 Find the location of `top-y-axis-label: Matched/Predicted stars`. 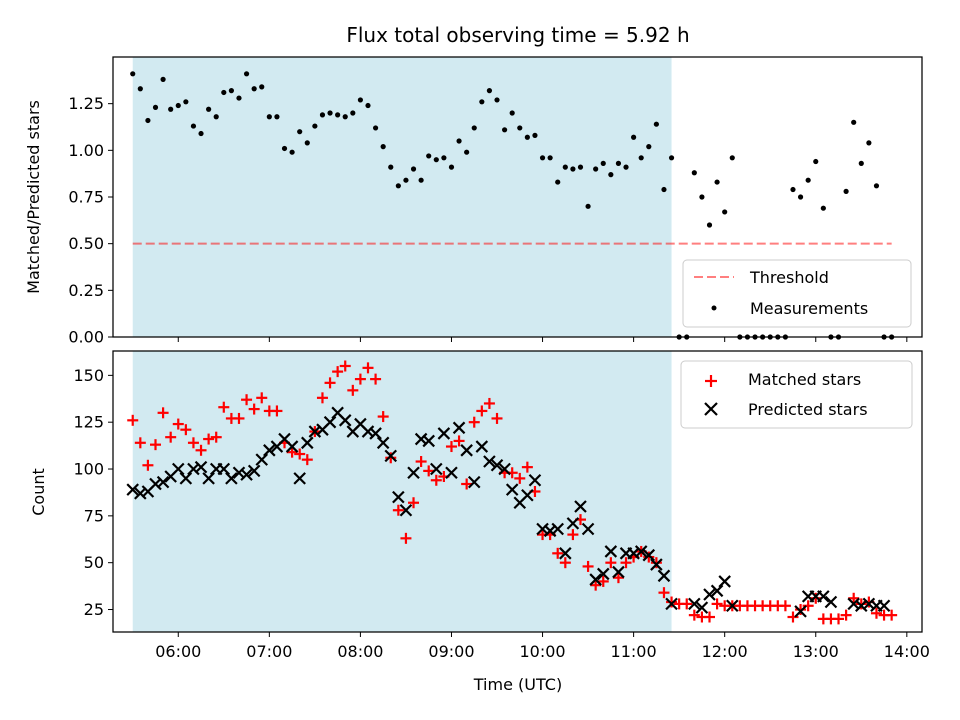

top-y-axis-label: Matched/Predicted stars is located at coordinates (33, 197).